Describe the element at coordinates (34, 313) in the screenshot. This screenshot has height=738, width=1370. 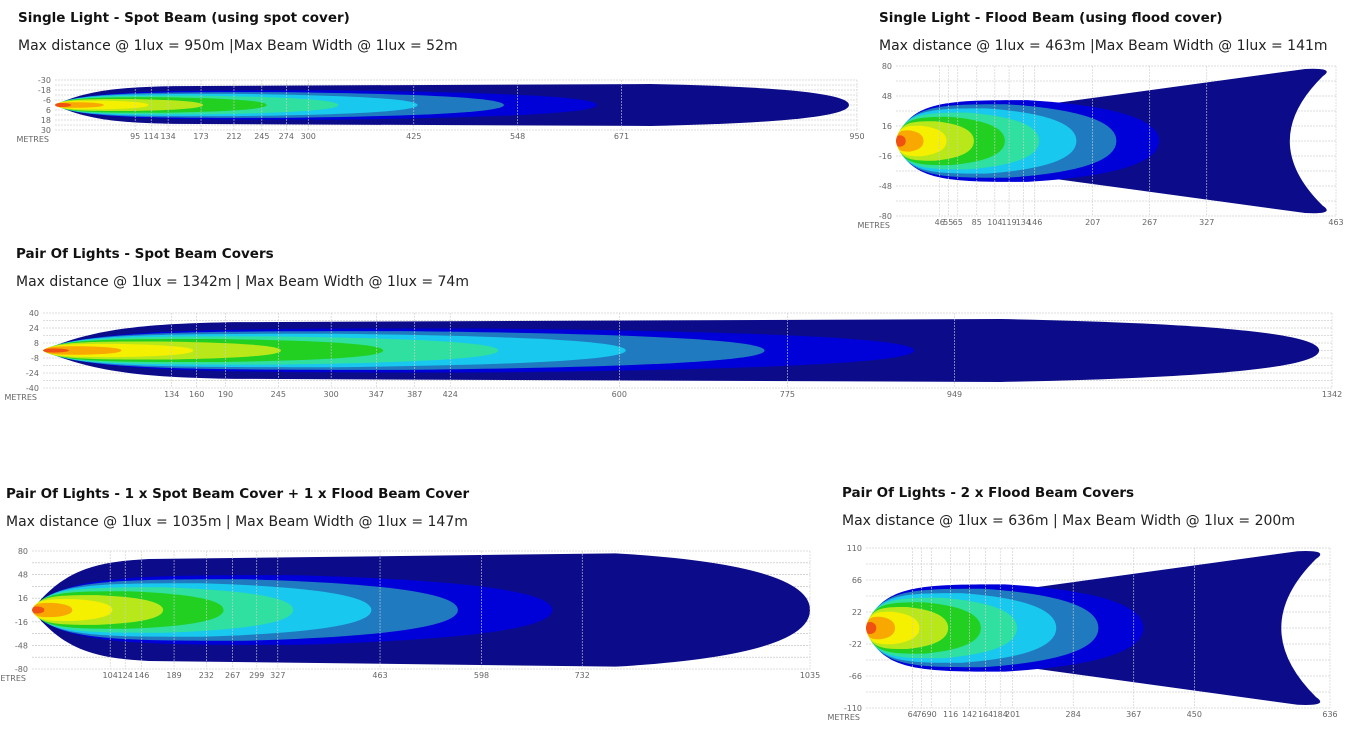
I see `y-tick-label: 40` at that location.